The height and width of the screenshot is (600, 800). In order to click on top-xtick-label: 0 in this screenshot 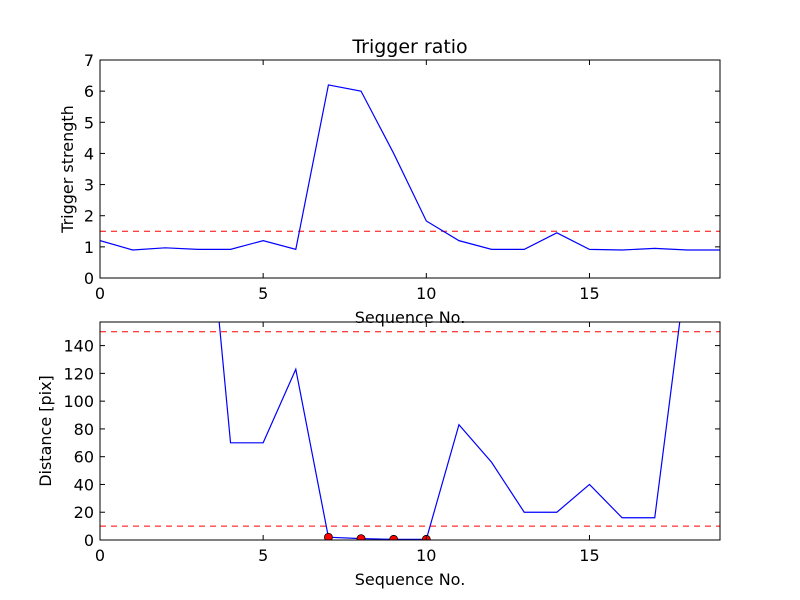, I will do `click(100, 293)`.